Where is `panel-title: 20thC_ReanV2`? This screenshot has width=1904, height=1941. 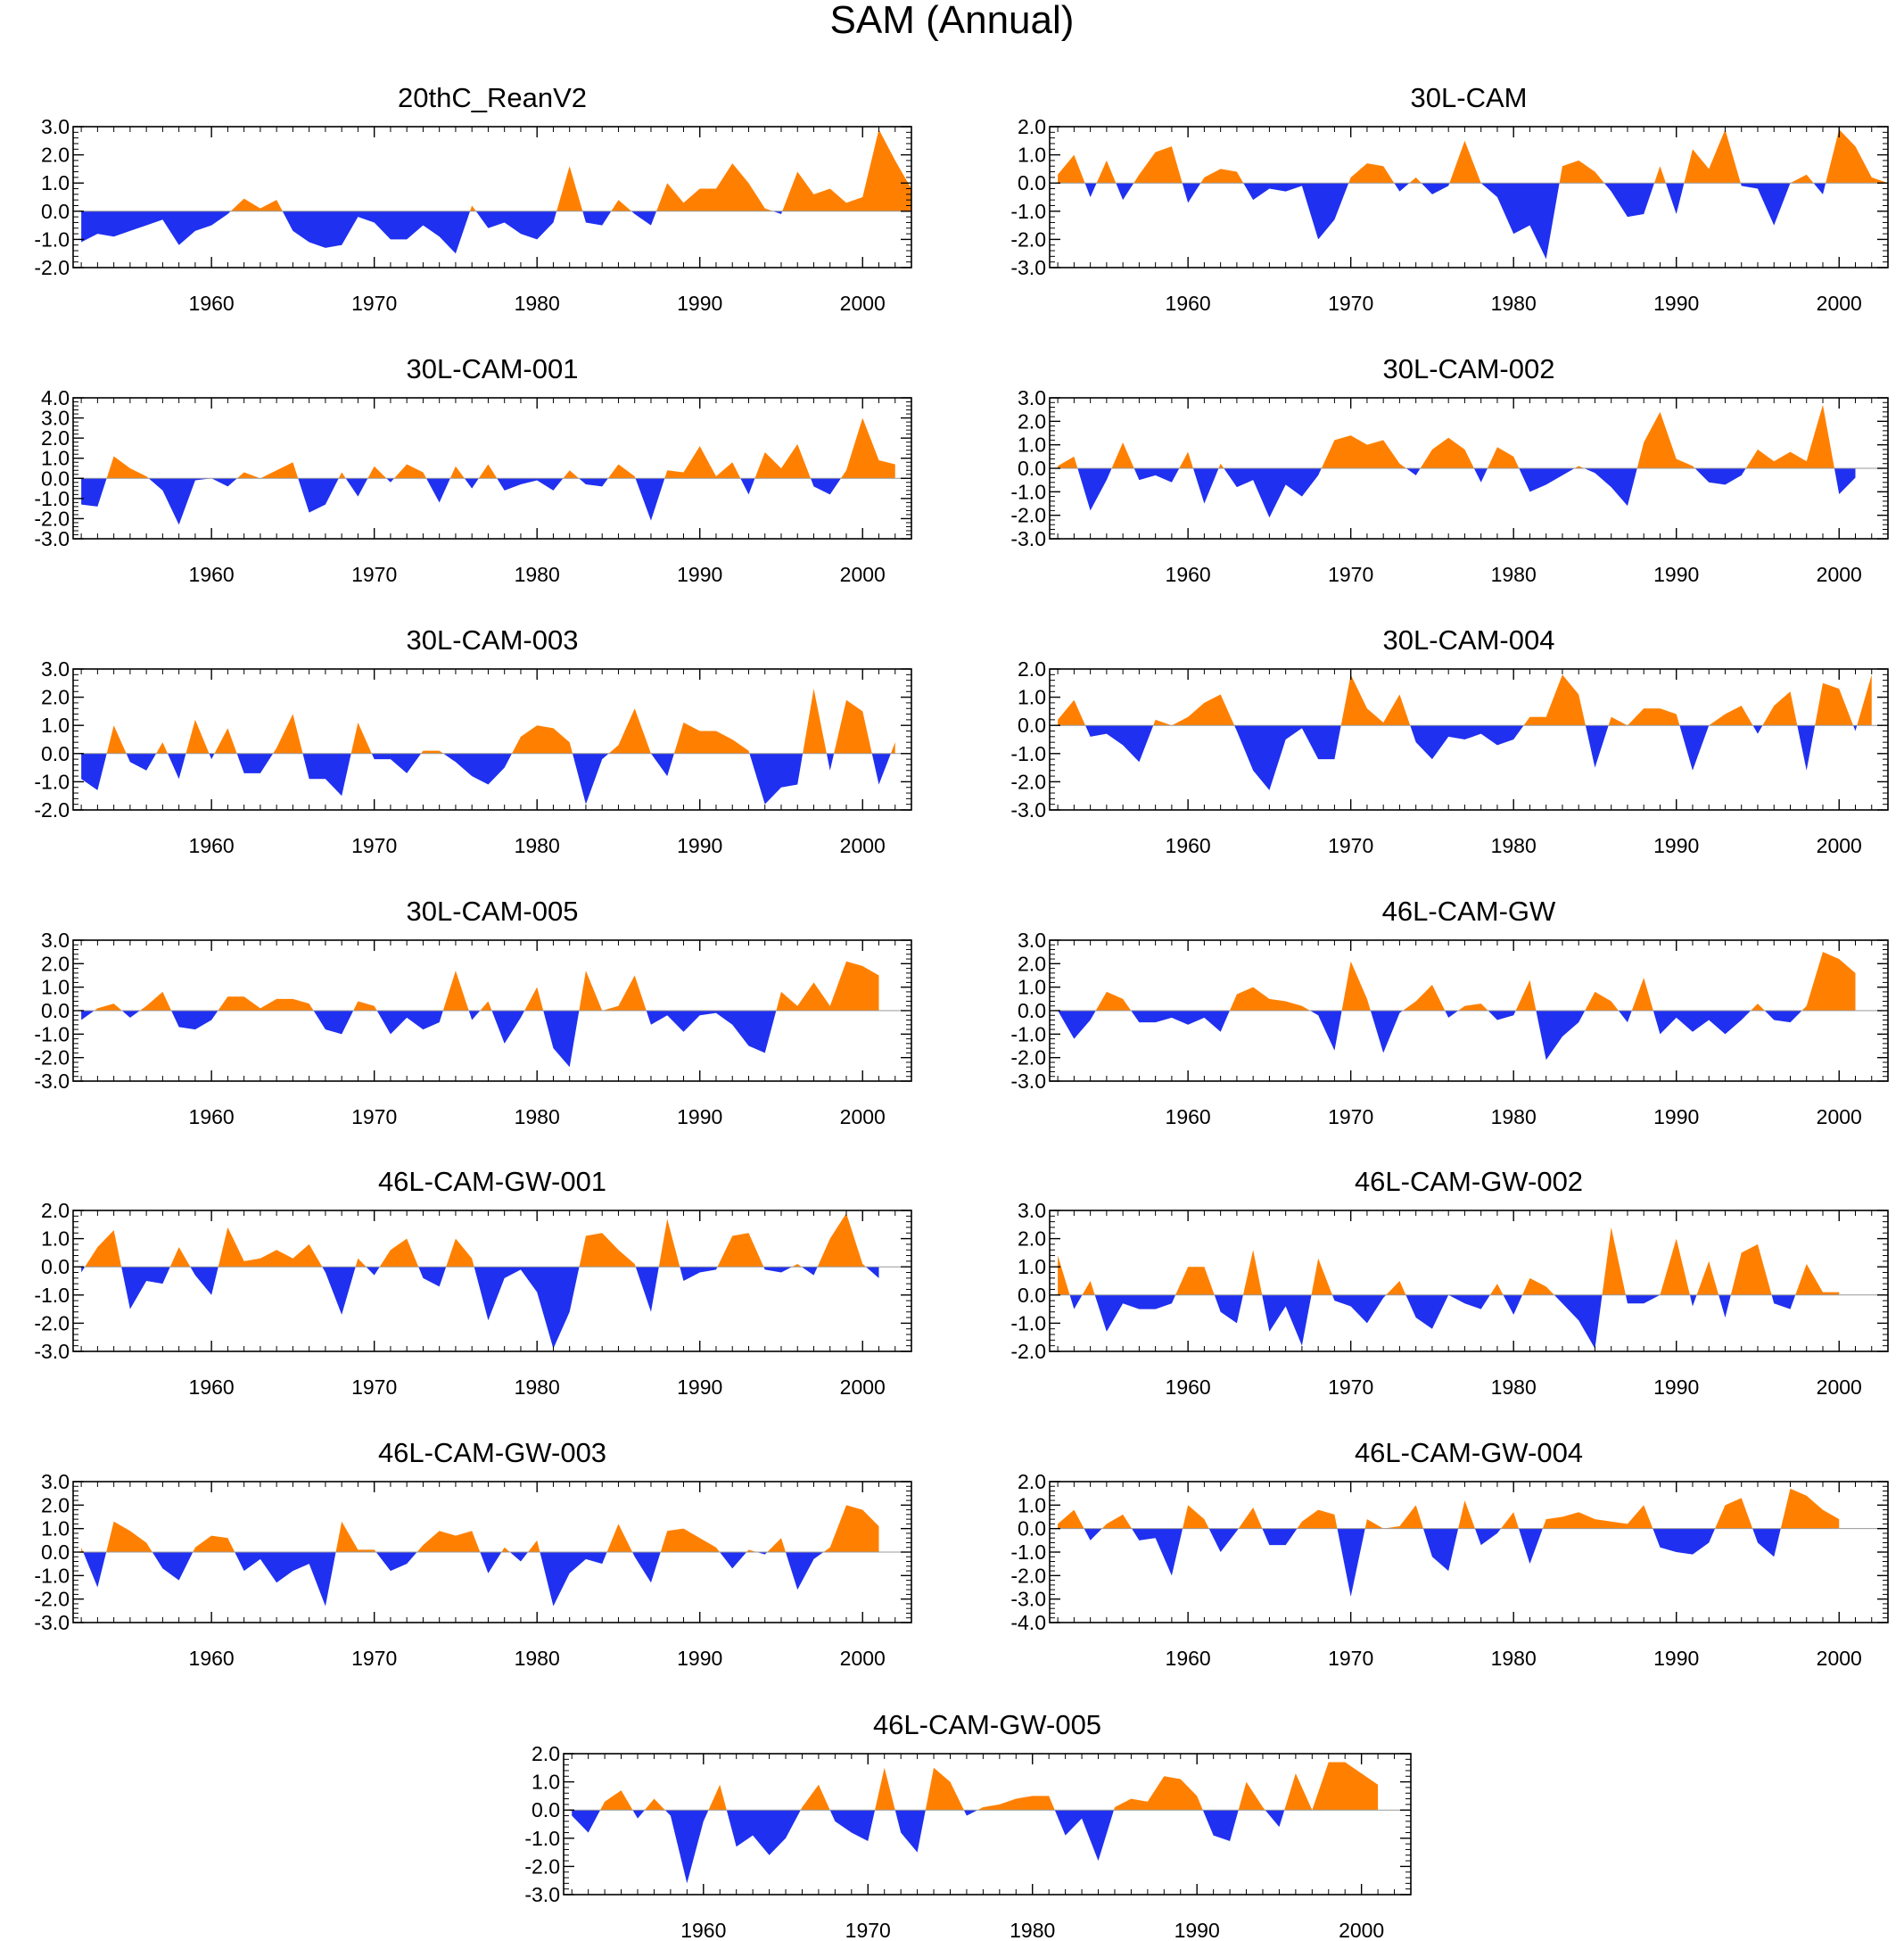
panel-title: 20thC_ReanV2 is located at coordinates (493, 97).